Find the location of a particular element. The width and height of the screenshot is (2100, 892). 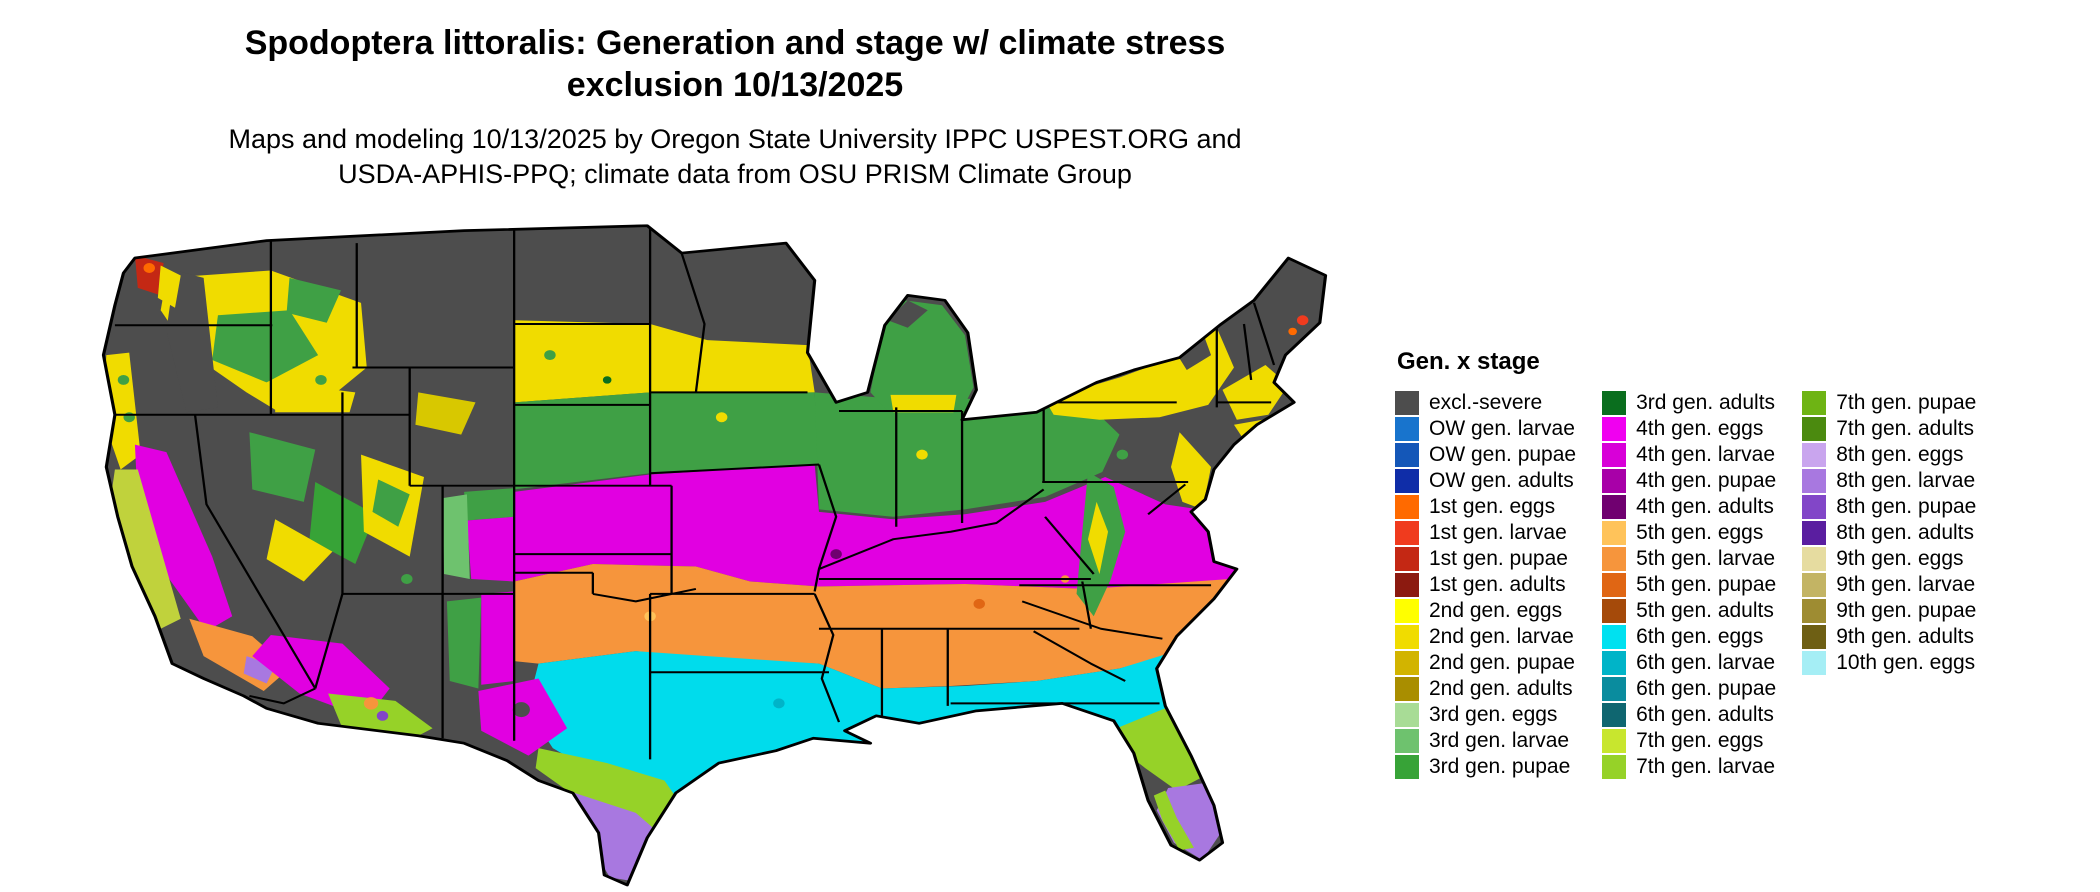

legend-item-label: 8th gen. eggs is located at coordinates (1900, 454).